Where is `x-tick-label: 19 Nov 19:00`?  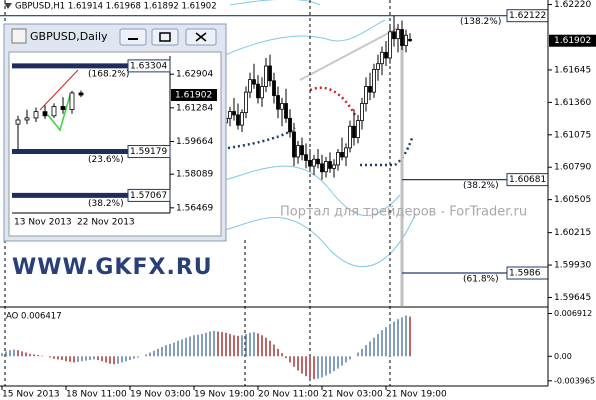
x-tick-label: 19 Nov 19:00 is located at coordinates (224, 395).